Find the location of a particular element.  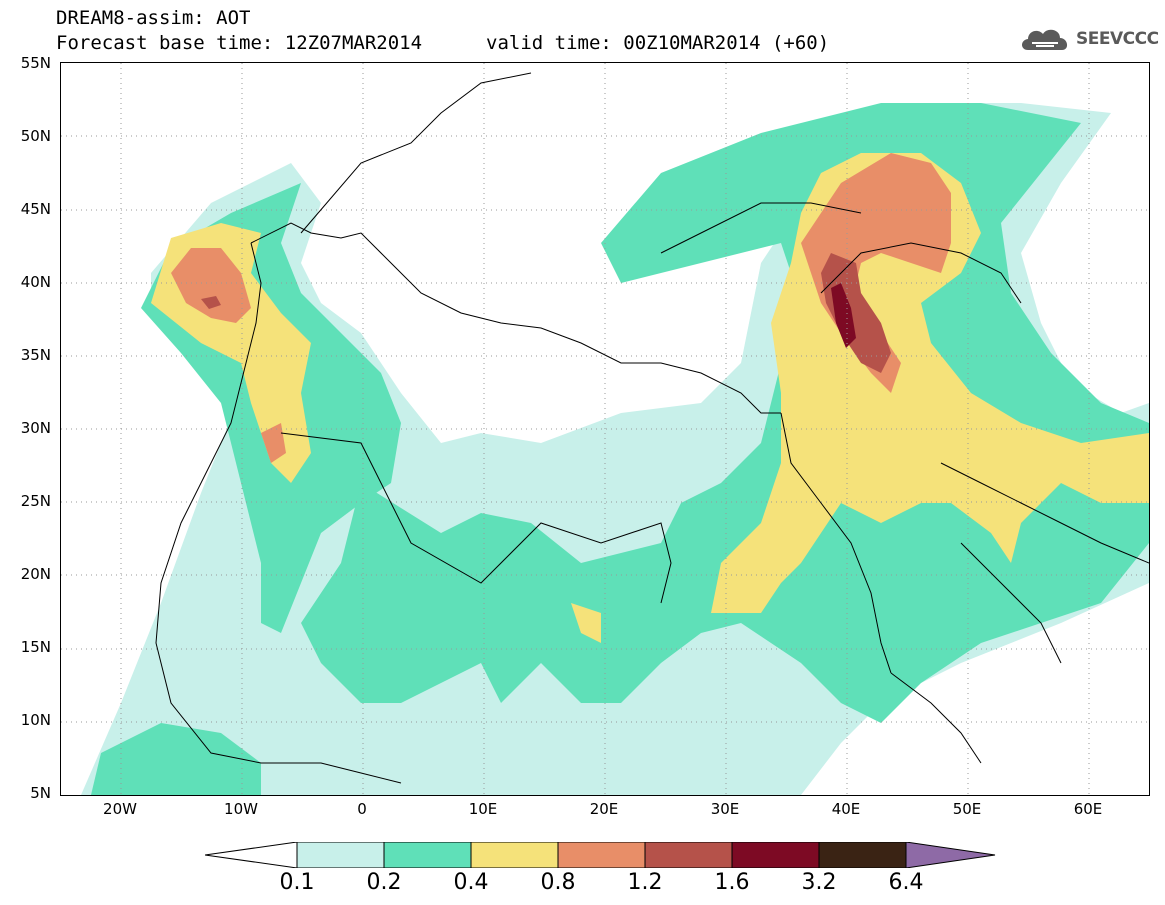

colorbar-label-0.8: 0.8 is located at coordinates (558, 882).